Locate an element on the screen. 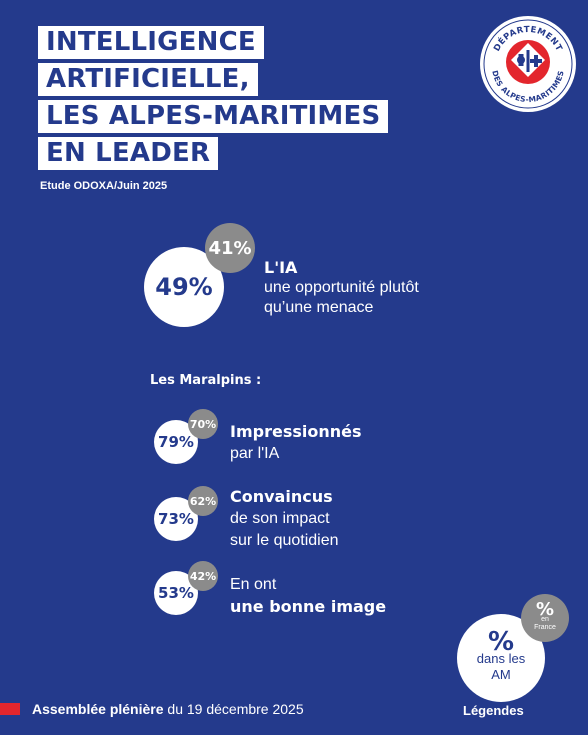 Image resolution: width=588 pixels, height=735 pixels. footer-rest: du 19 décembre 2025 is located at coordinates (233, 709).